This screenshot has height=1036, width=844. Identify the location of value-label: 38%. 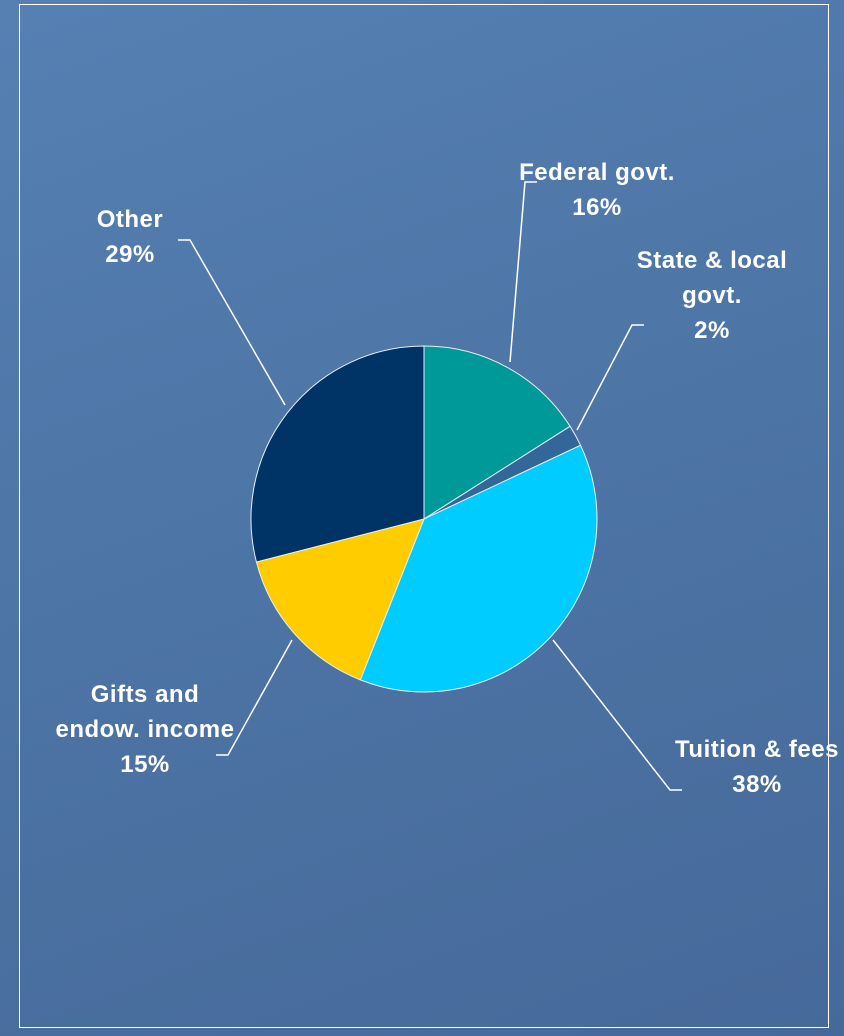
(757, 784).